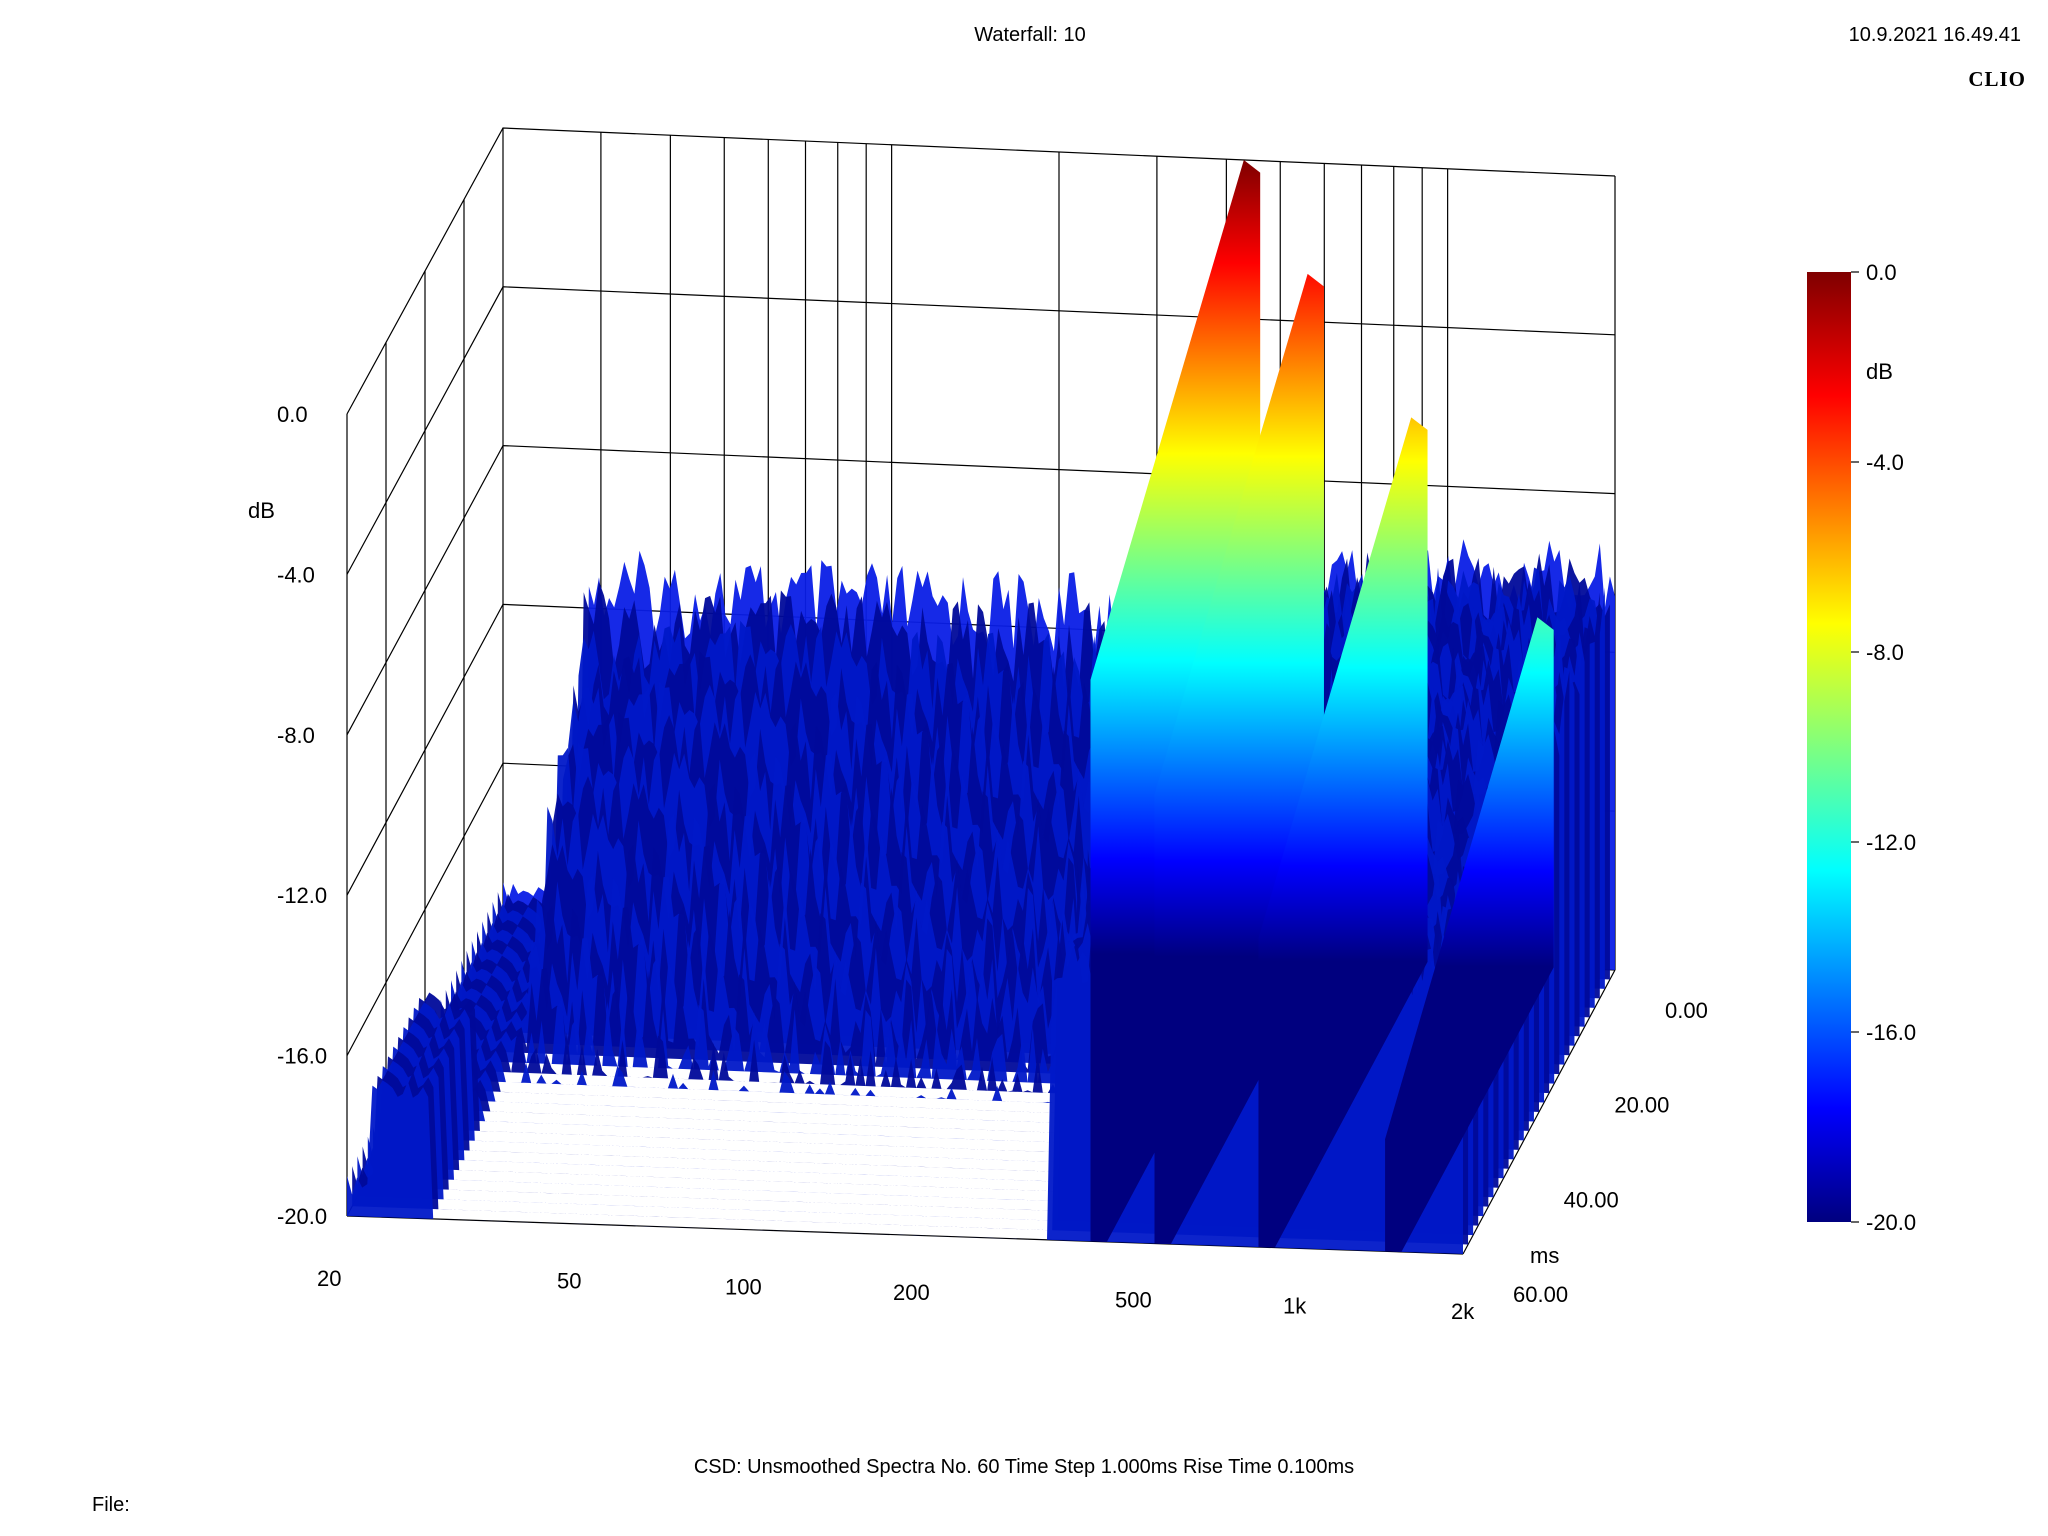  Describe the element at coordinates (1997, 79) in the screenshot. I see `brand-logo: CLIO` at that location.